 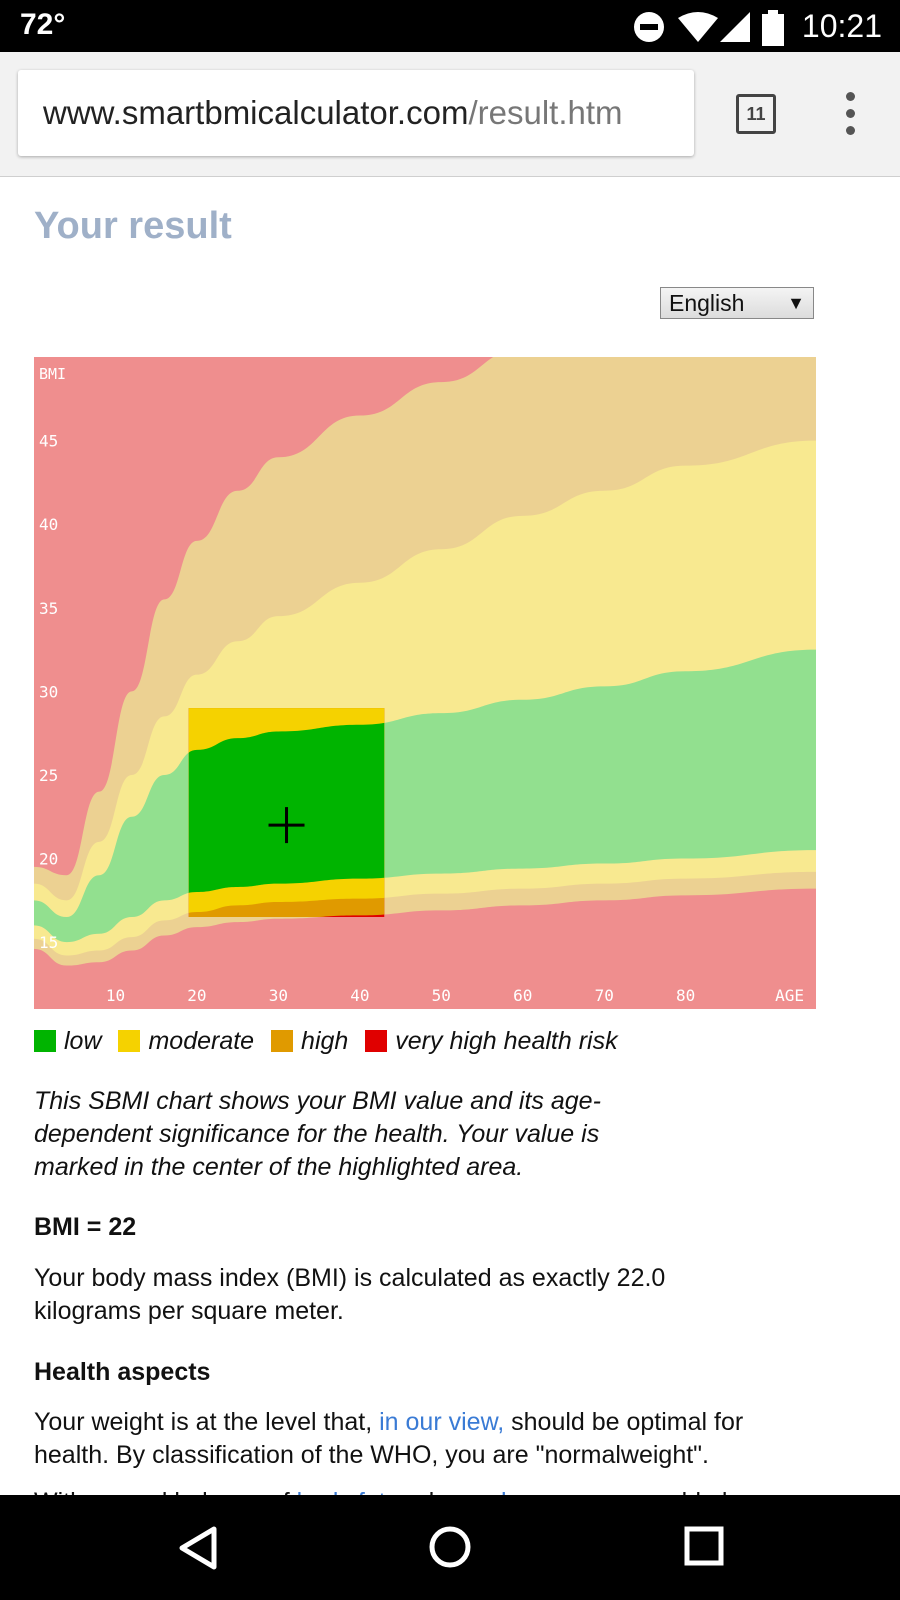 I want to click on page-title: Your result, so click(x=133, y=226).